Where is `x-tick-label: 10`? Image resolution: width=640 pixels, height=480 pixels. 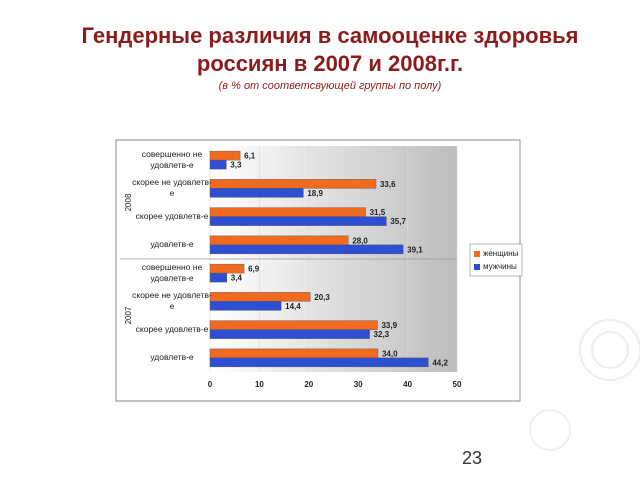
x-tick-label: 10 is located at coordinates (259, 384).